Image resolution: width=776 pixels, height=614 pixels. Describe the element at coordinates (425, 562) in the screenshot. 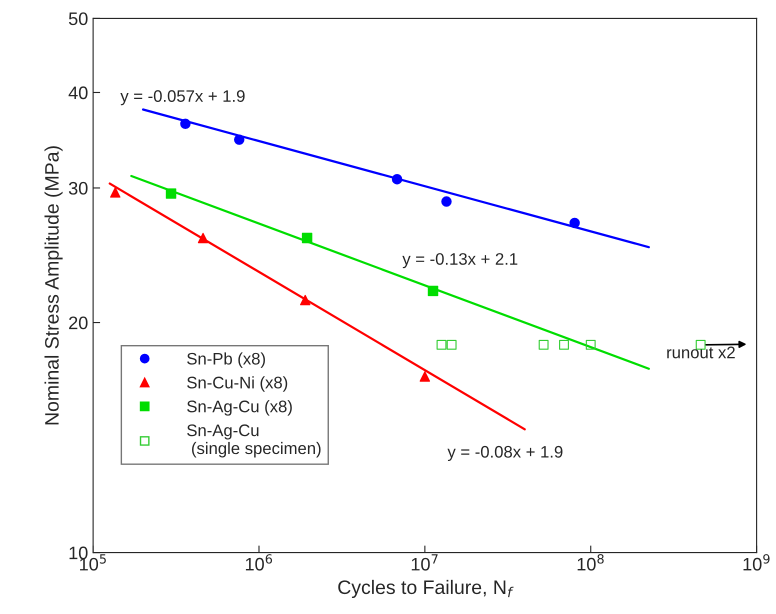

I see `x-tick-label: 10$^{7}$` at that location.